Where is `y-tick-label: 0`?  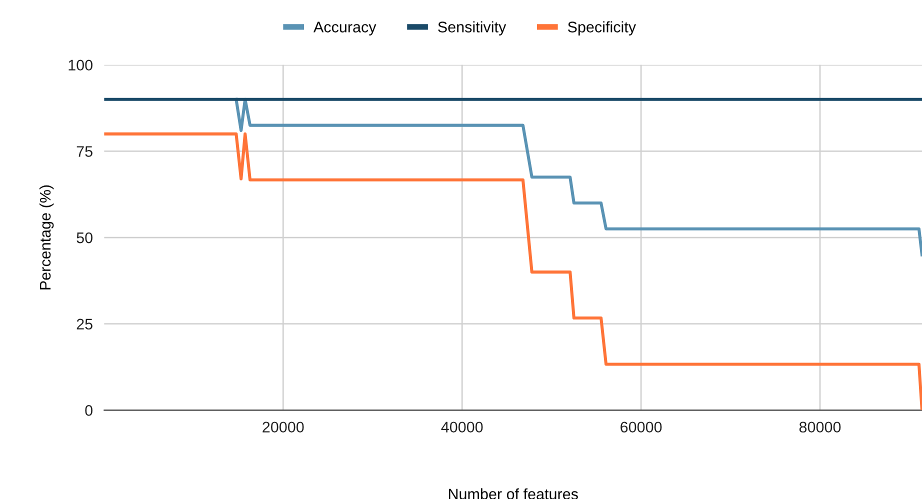 y-tick-label: 0 is located at coordinates (88, 410).